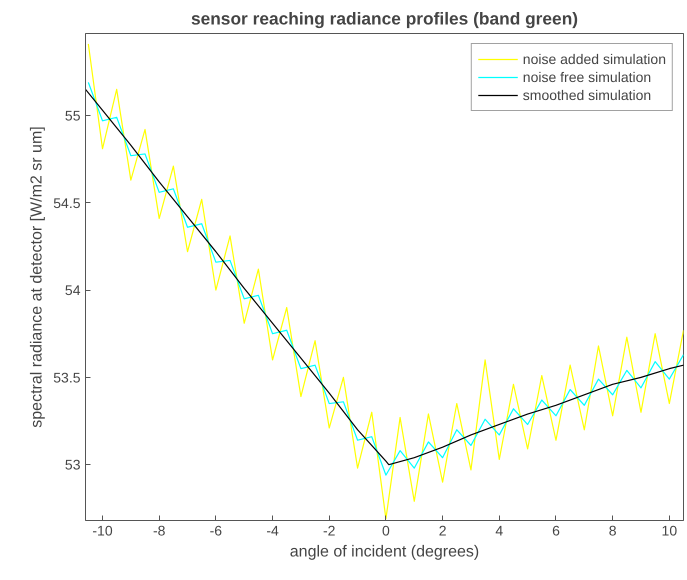 This screenshot has height=580, width=687. Describe the element at coordinates (329, 530) in the screenshot. I see `x-tick-label: -2` at that location.